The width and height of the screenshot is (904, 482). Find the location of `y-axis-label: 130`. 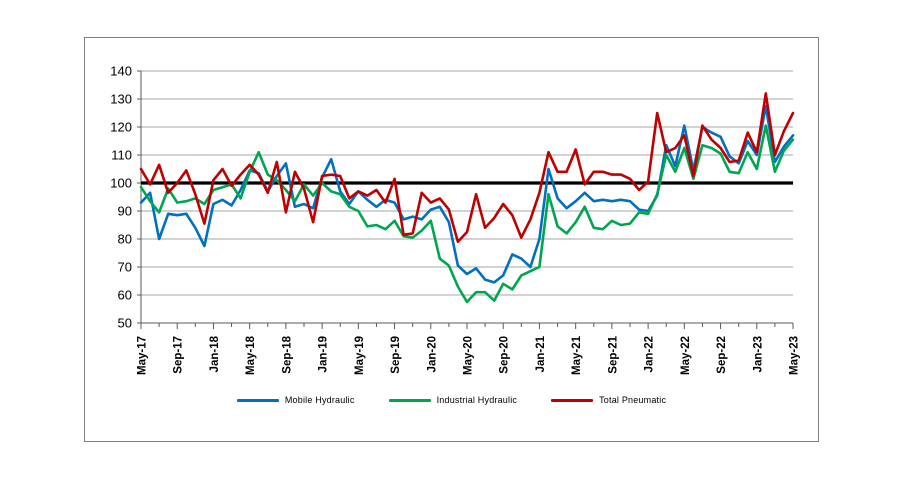

y-axis-label: 130 is located at coordinates (121, 99).